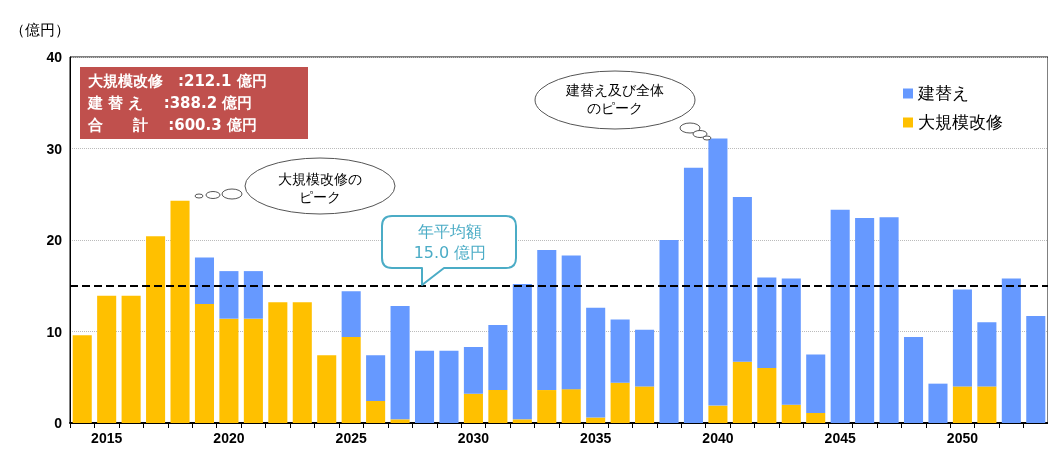 The height and width of the screenshot is (453, 1048). I want to click on annotation: 合 計 :600.3 億円, so click(173, 125).